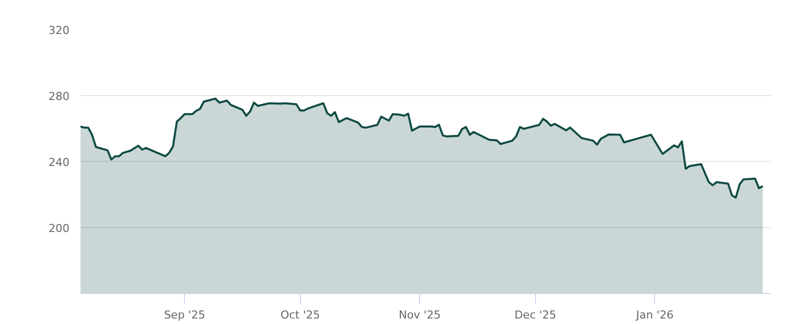 This screenshot has height=324, width=800. Describe the element at coordinates (59, 162) in the screenshot. I see `y-tick-label: 240` at that location.